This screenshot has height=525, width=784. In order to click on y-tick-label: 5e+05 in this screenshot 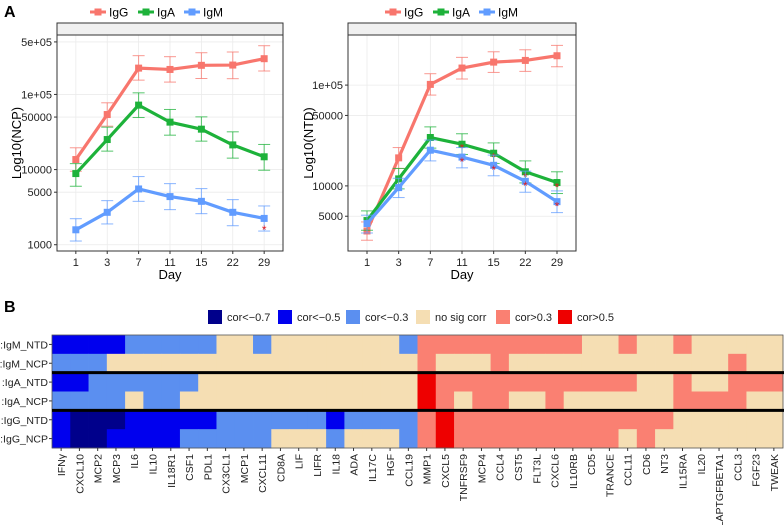, I will do `click(36, 43)`.